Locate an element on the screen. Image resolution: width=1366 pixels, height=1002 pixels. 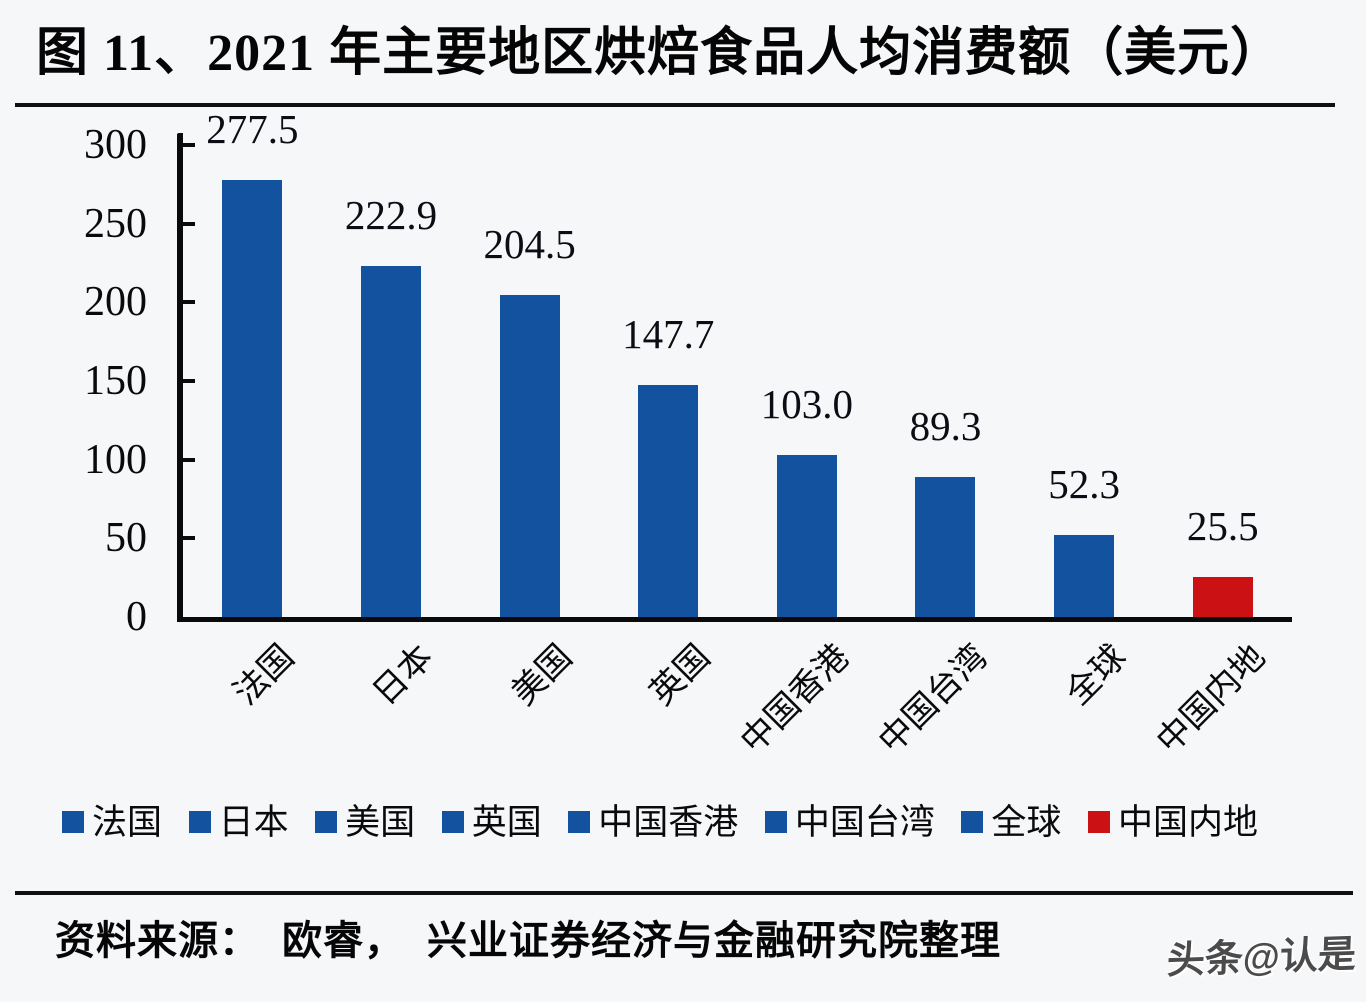
legend-item-中国台湾: 中国台湾 is located at coordinates (849, 822).